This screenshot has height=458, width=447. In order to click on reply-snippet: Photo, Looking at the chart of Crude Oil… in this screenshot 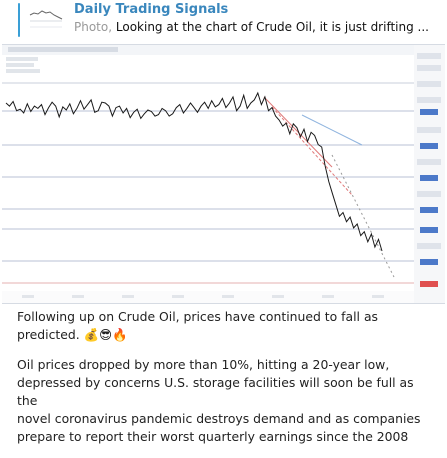, I will do `click(259, 27)`.